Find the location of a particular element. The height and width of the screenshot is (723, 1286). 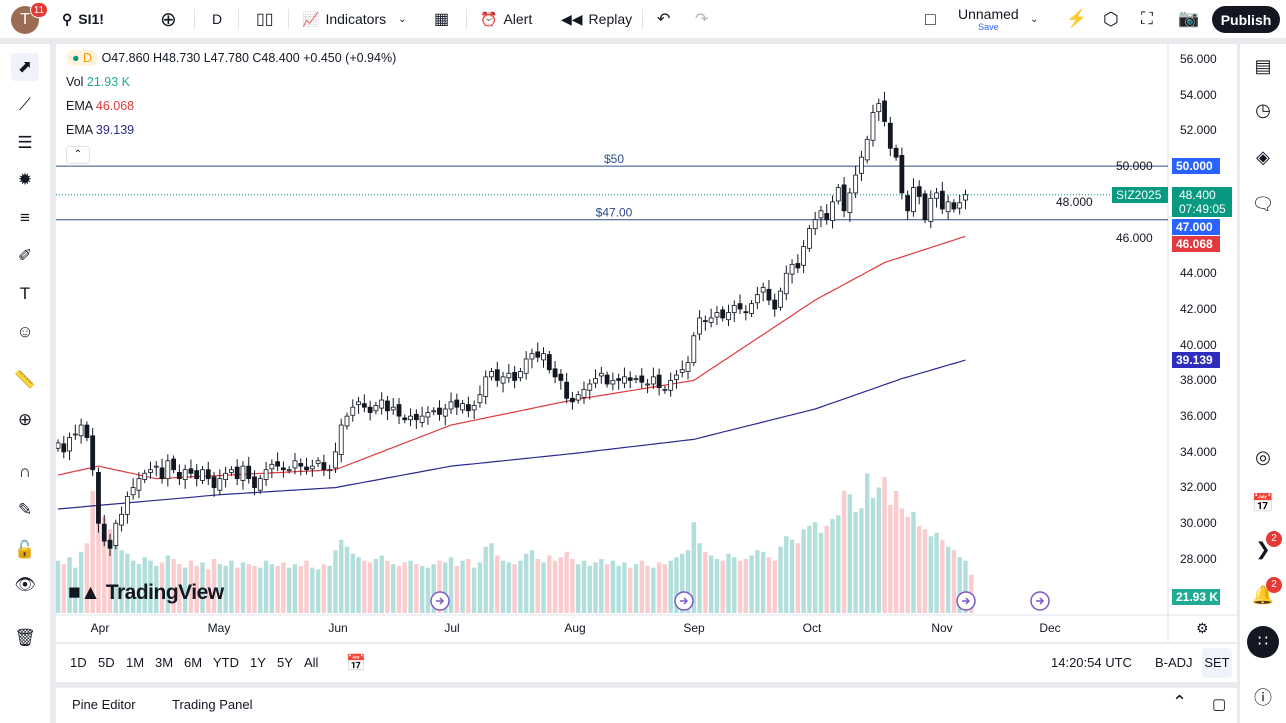

emoji-tool: ☺ is located at coordinates (25, 332).